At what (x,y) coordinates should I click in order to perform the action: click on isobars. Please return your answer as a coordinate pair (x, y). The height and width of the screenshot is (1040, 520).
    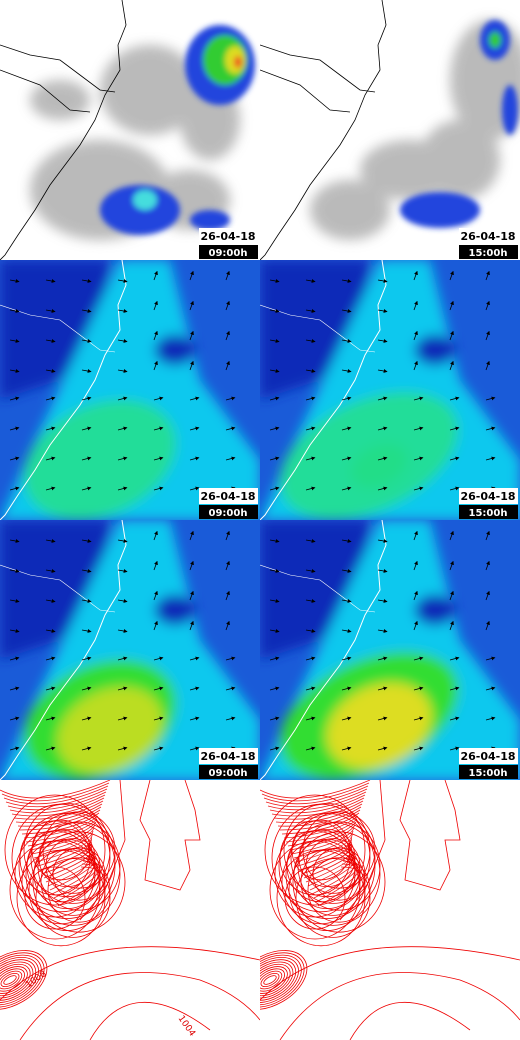
    Looking at the image, I should click on (390, 910).